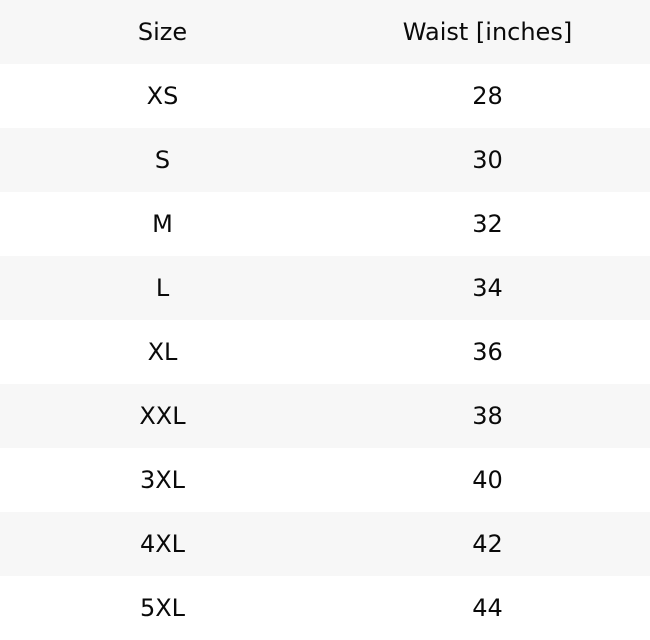  Describe the element at coordinates (325, 416) in the screenshot. I see `table-row: XXL 38` at that location.